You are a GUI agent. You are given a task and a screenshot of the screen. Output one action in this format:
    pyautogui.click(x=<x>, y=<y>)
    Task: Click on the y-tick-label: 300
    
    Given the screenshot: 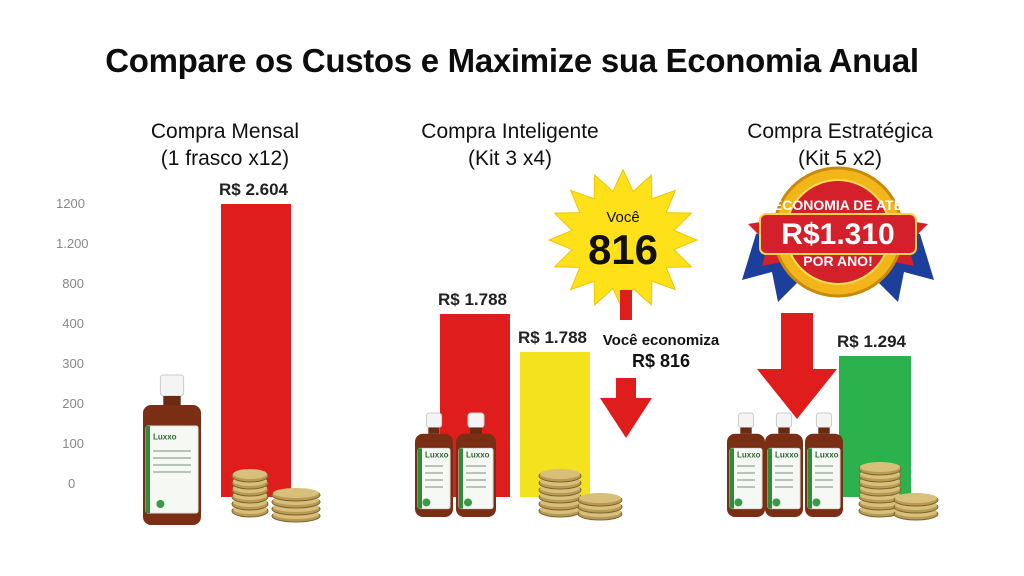 What is the action you would take?
    pyautogui.click(x=73, y=363)
    